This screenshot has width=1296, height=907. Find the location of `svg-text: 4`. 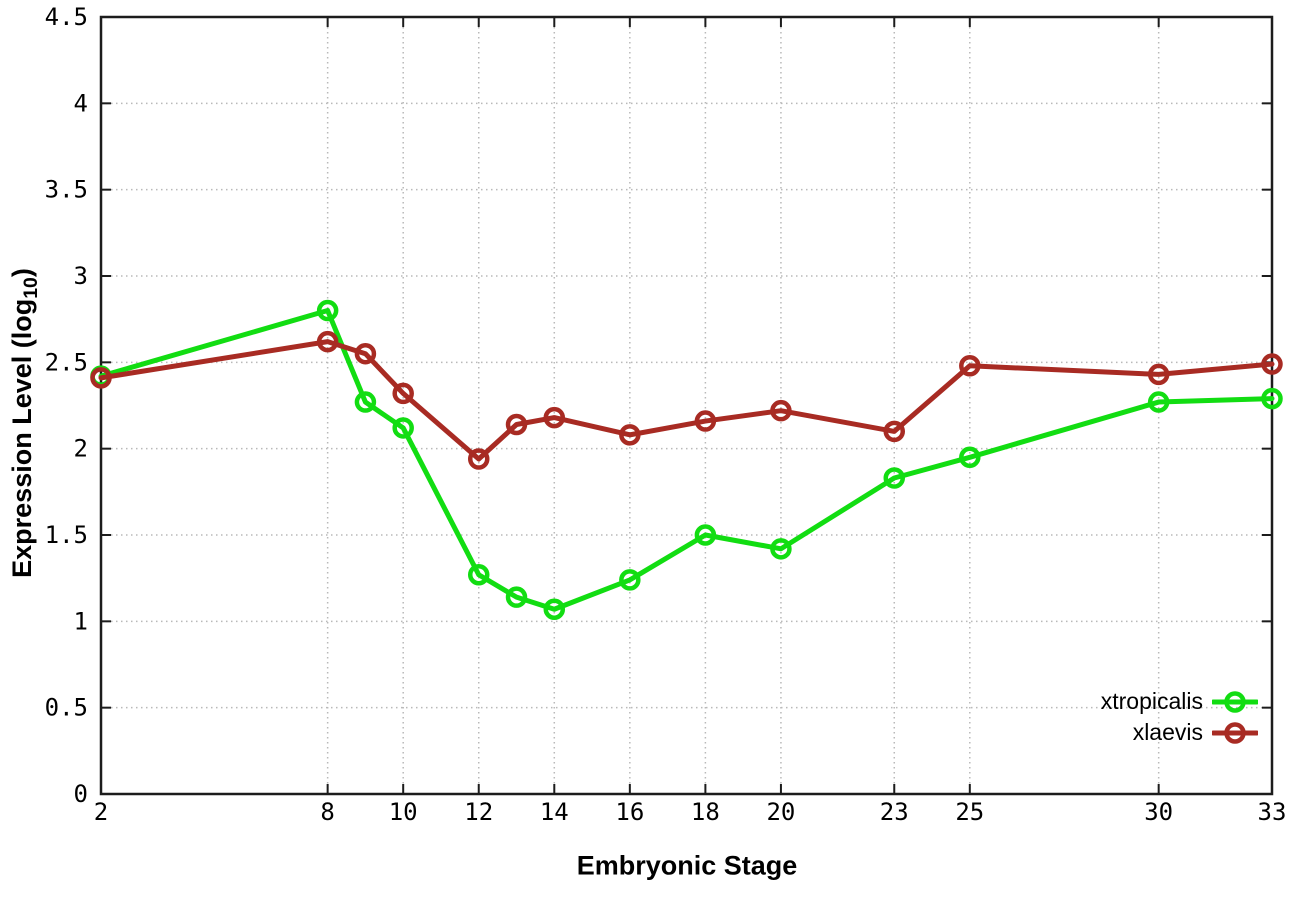

svg-text: 4 is located at coordinates (81, 103).